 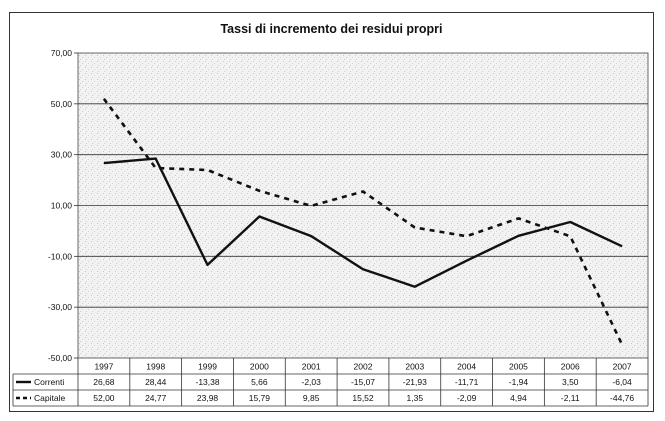 I want to click on data-label: 9,85, so click(x=311, y=398).